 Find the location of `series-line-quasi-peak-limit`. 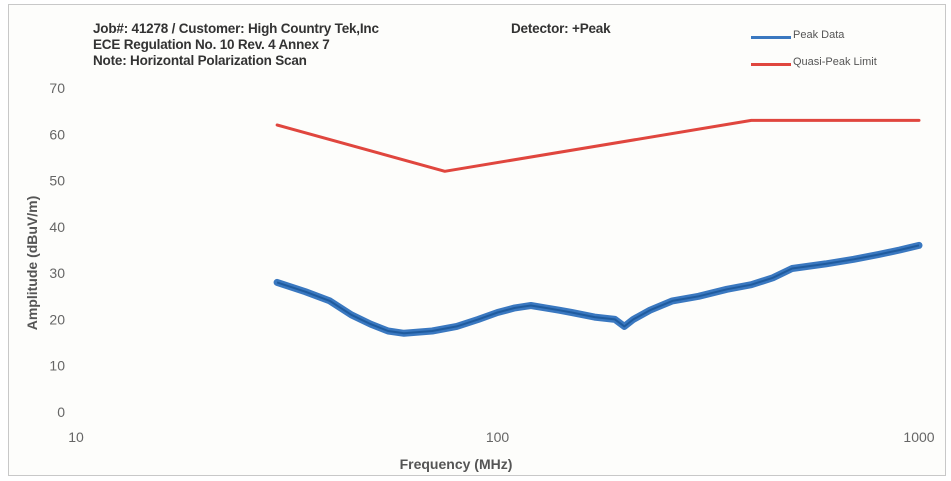

series-line-quasi-peak-limit is located at coordinates (598, 145).